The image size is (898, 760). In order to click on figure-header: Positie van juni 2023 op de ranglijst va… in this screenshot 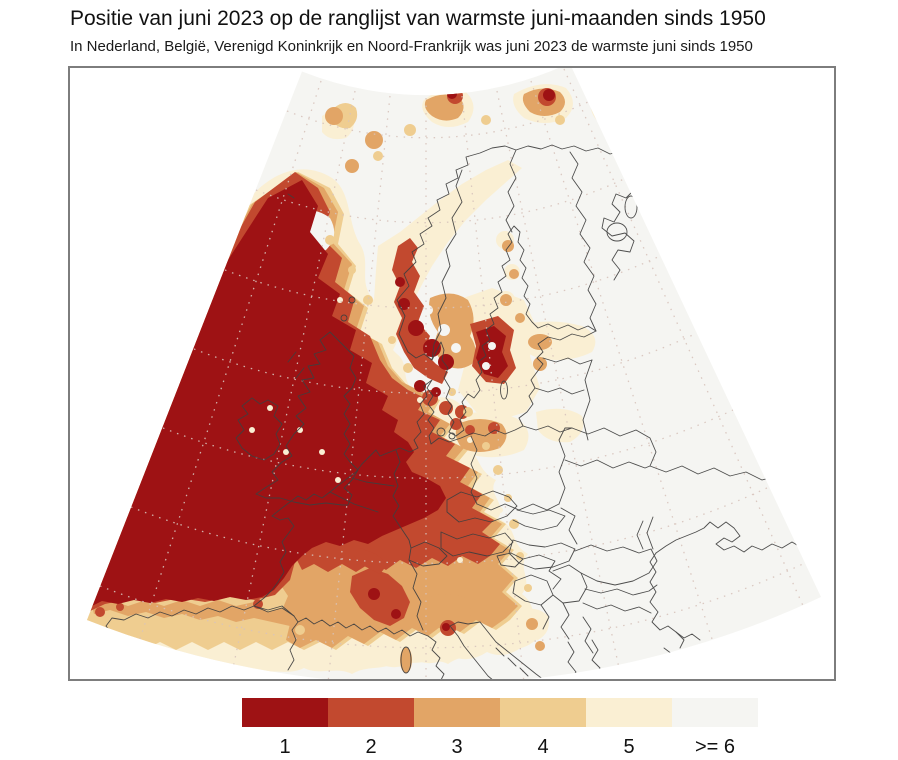, I will do `click(480, 30)`.